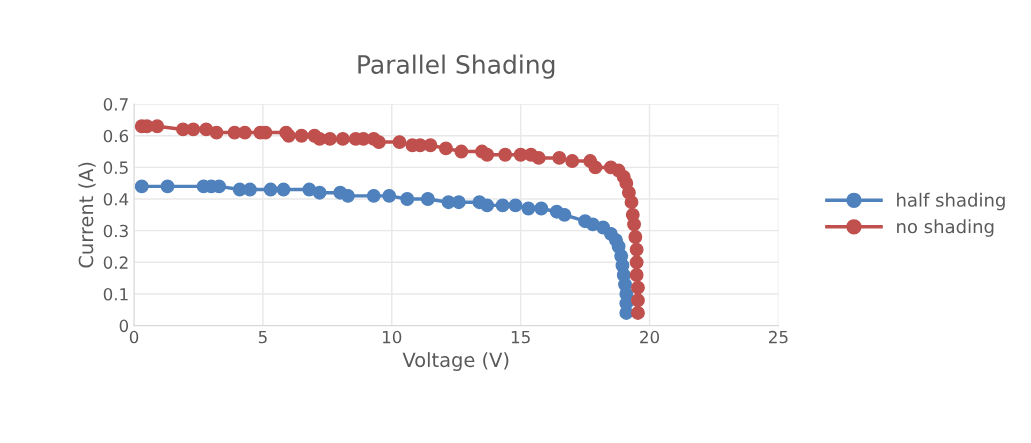 This screenshot has height=443, width=1031. What do you see at coordinates (945, 228) in the screenshot?
I see `legend-label: no shading` at bounding box center [945, 228].